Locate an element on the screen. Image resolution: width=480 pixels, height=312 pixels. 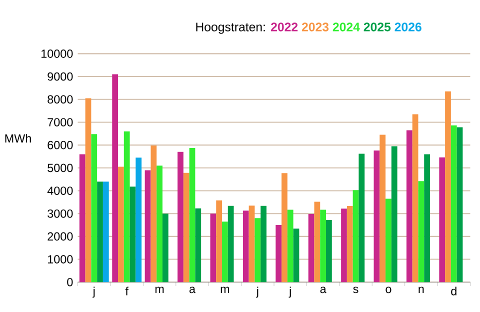
text: 2024 is located at coordinates (346, 27).